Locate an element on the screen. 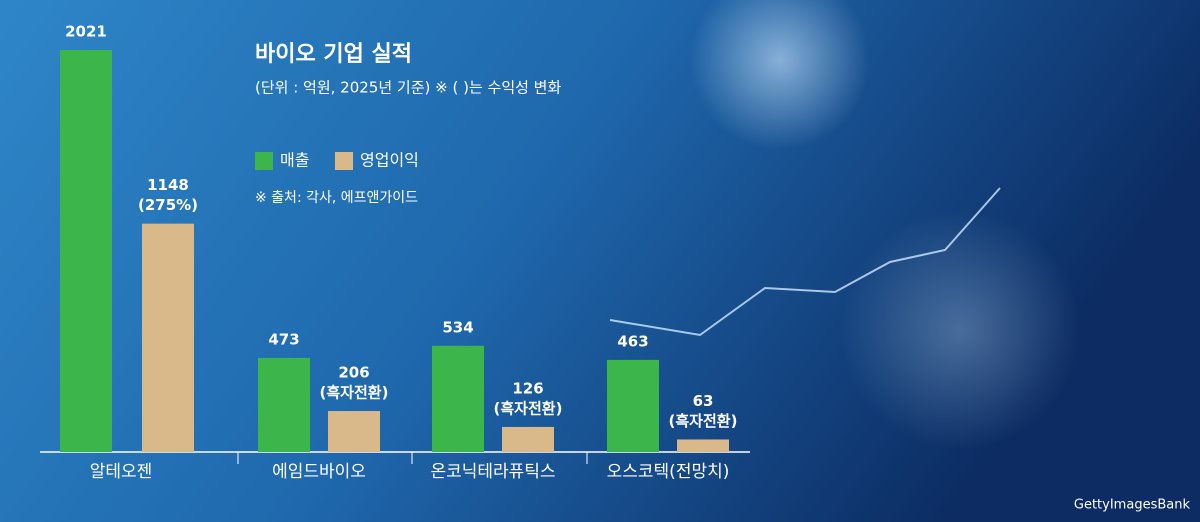 This screenshot has width=1200, height=522. decor-line is located at coordinates (805, 262).